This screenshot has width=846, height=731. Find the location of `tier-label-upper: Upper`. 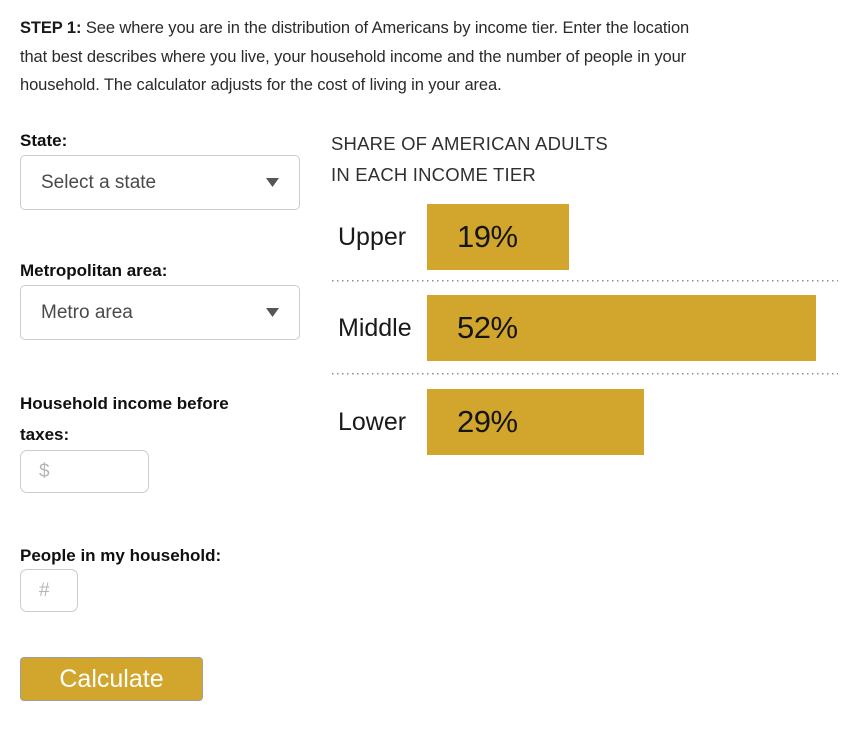

tier-label-upper: Upper is located at coordinates (372, 236).